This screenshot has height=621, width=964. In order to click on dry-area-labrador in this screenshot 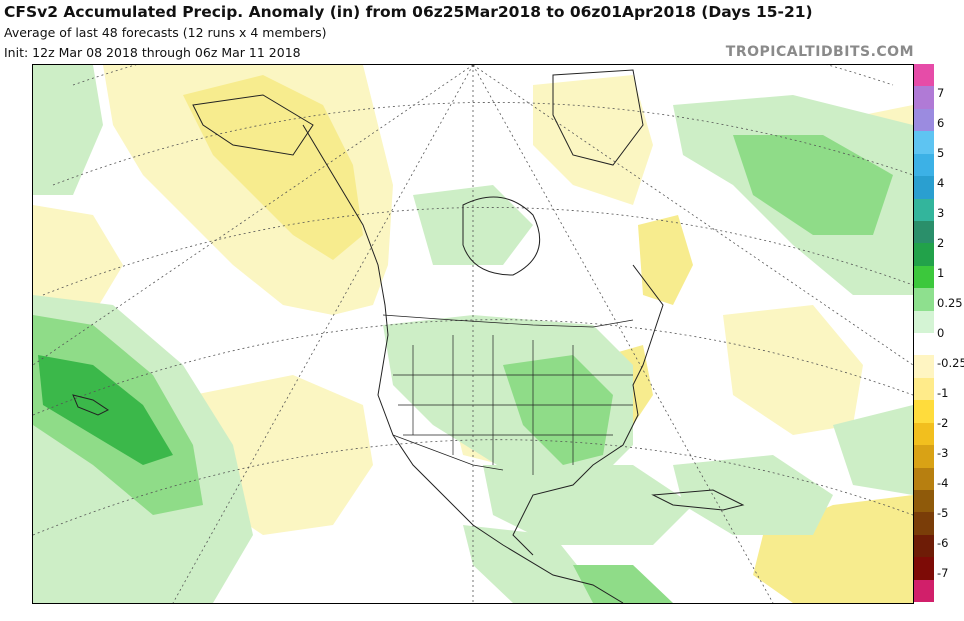, I will do `click(665, 260)`.